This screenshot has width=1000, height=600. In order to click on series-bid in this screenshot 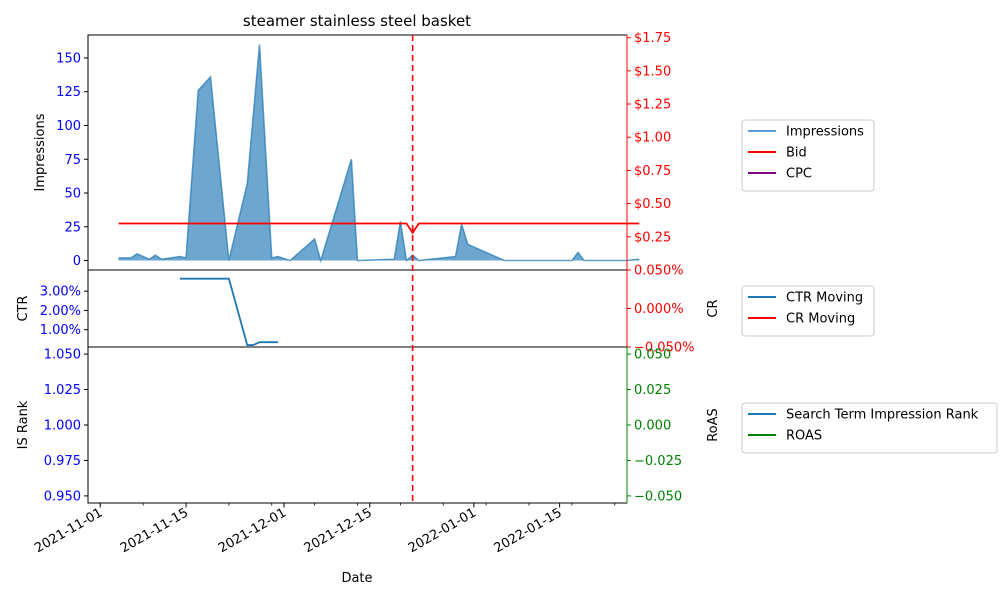, I will do `click(379, 228)`.